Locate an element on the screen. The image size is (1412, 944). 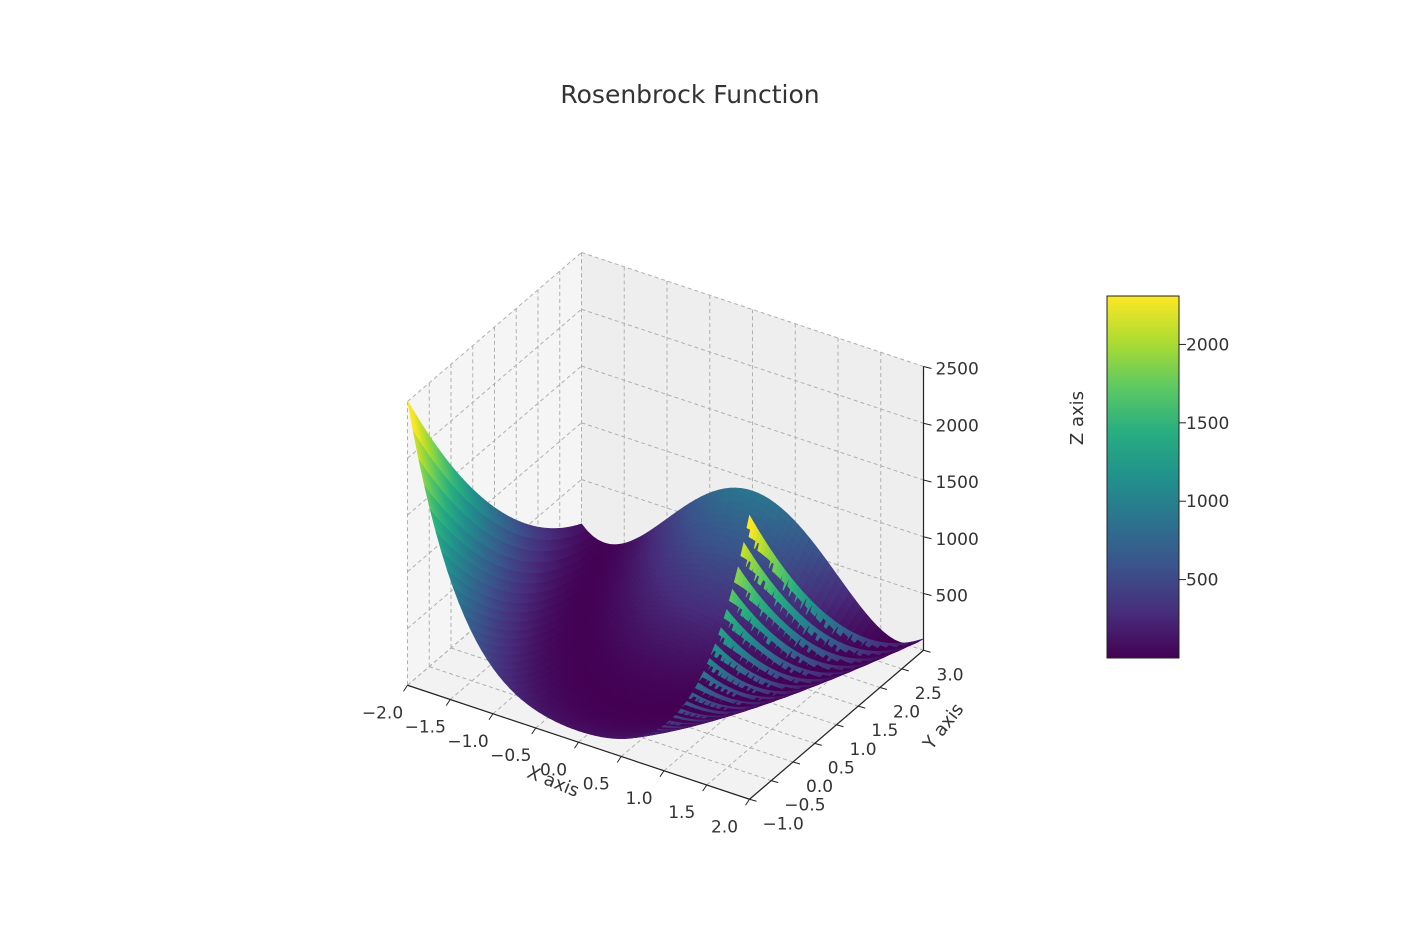
x-tick-label: 0.5 is located at coordinates (596, 785).